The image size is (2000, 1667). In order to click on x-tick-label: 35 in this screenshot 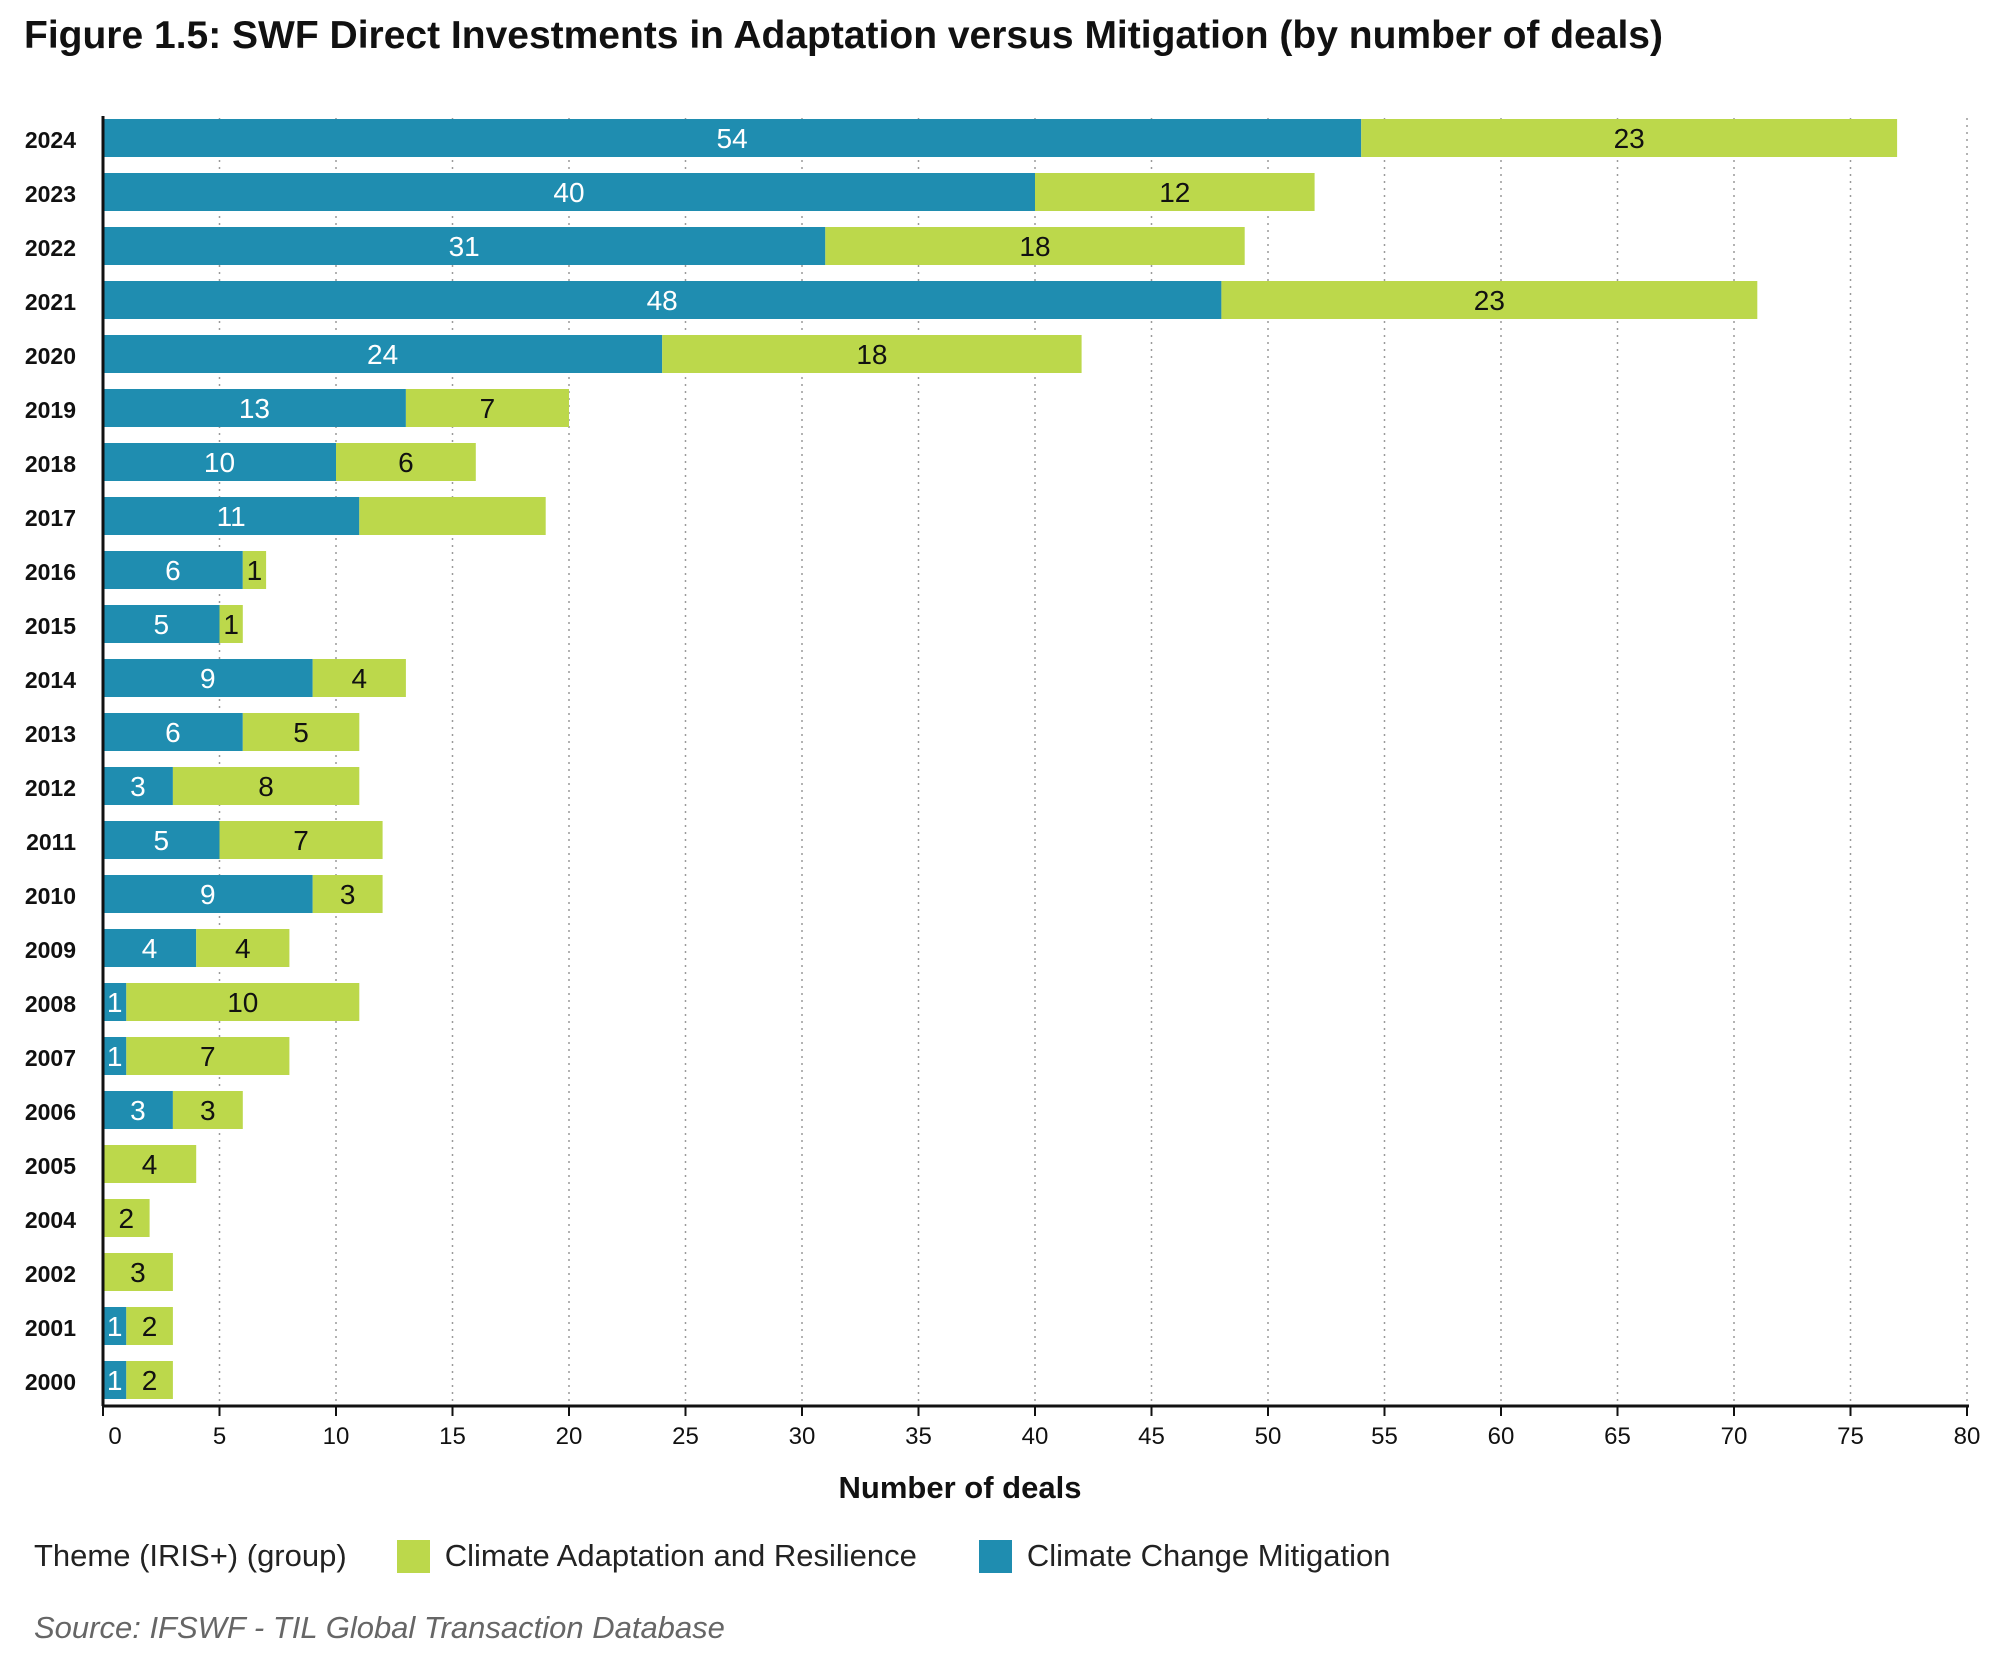, I will do `click(918, 1436)`.